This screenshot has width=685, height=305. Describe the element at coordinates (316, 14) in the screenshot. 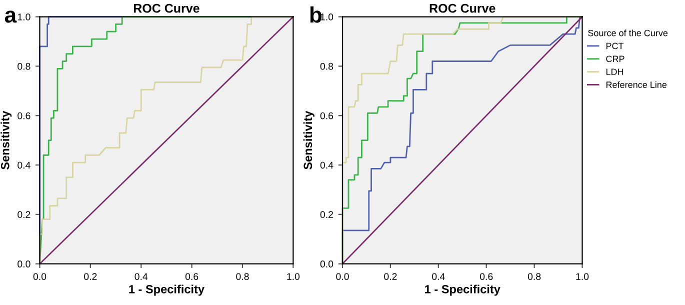

I see `text: b` at that location.